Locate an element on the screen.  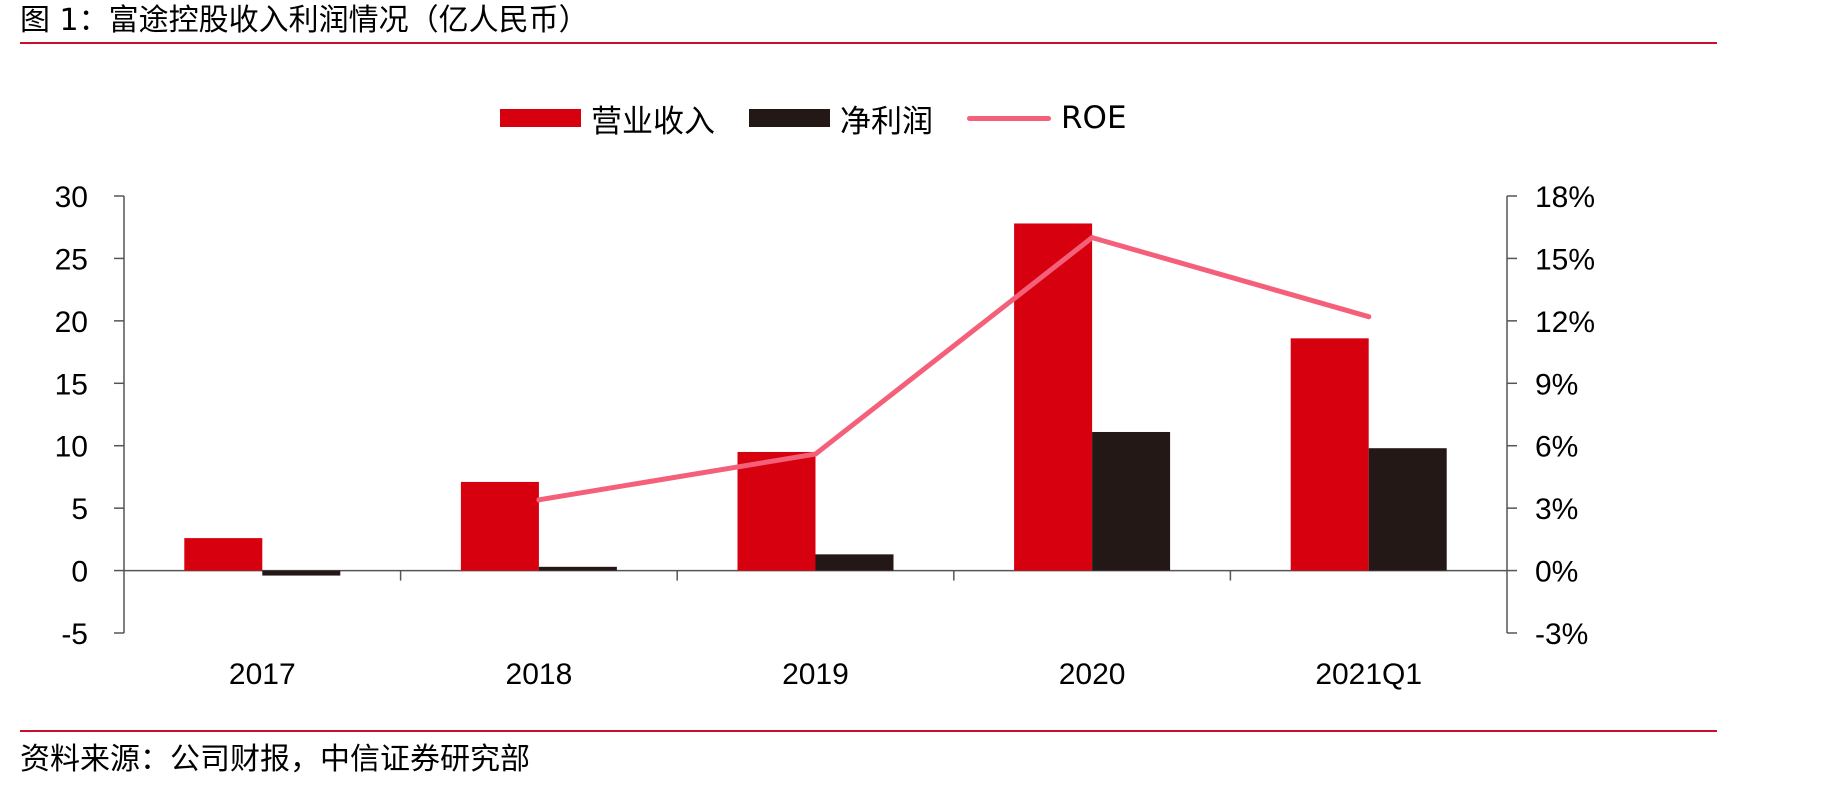
legend: 营业收入 净利润 ROE is located at coordinates (830, 118).